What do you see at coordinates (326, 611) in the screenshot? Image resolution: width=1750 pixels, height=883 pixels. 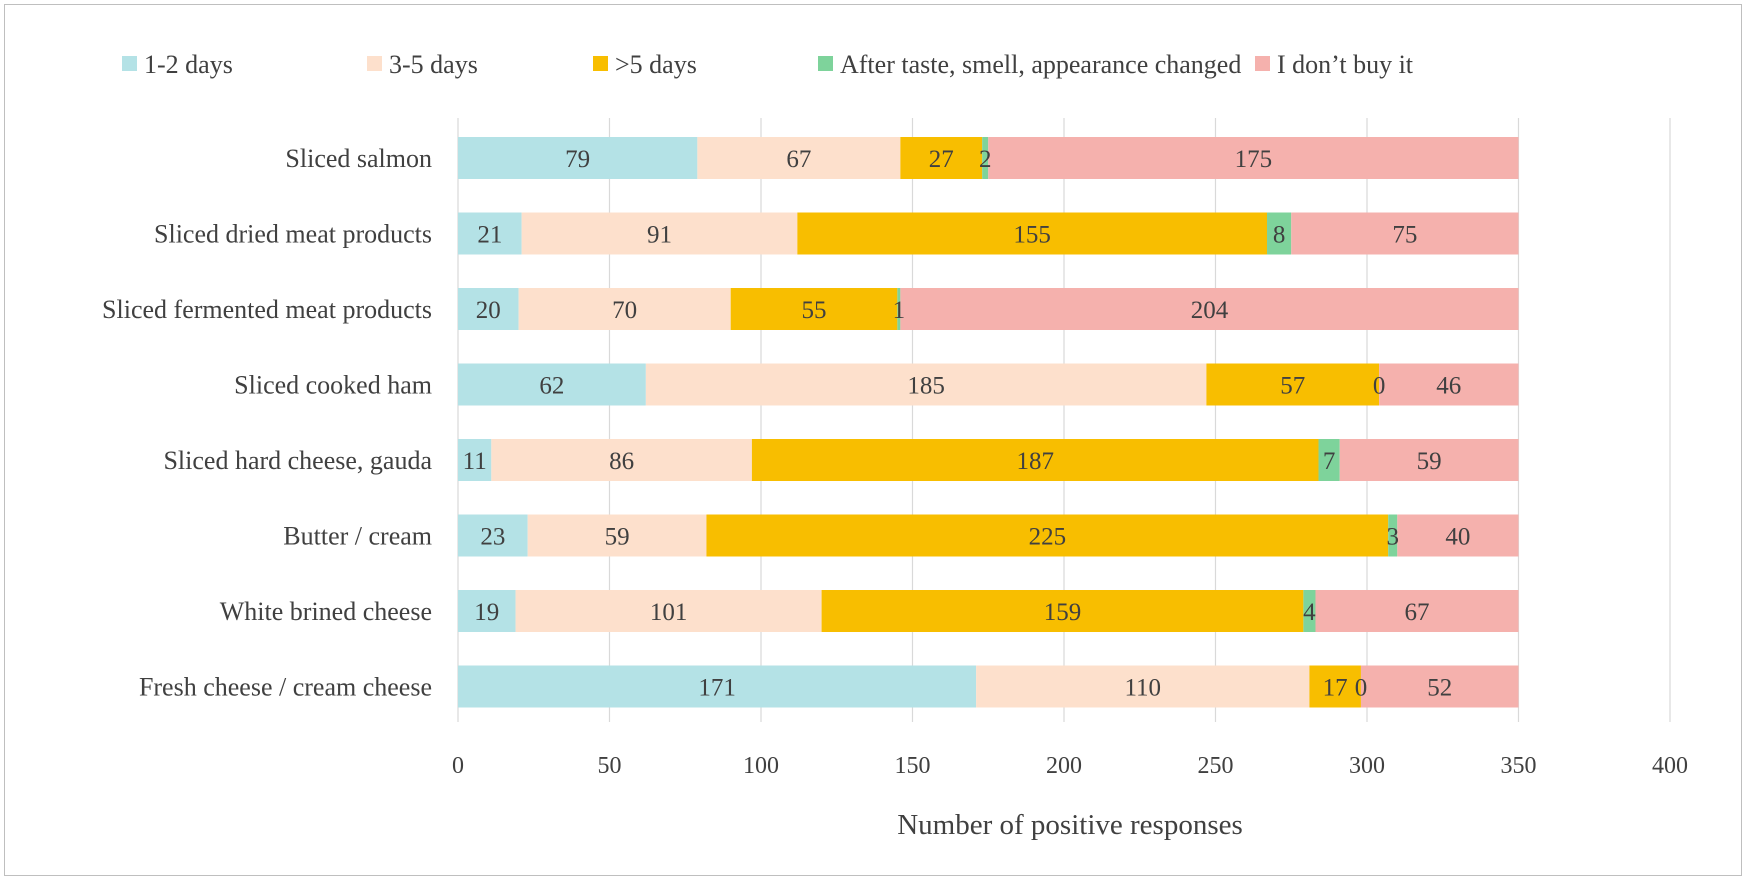 I see `category-label: White brined cheese` at bounding box center [326, 611].